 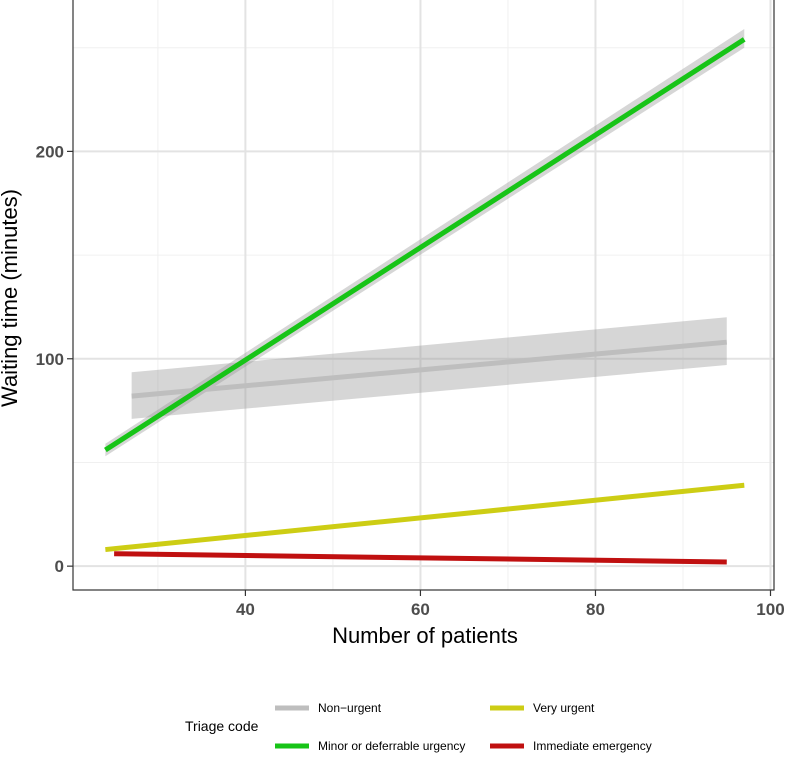 I want to click on y-axis-title: Waiting time (minutes), so click(x=11, y=298).